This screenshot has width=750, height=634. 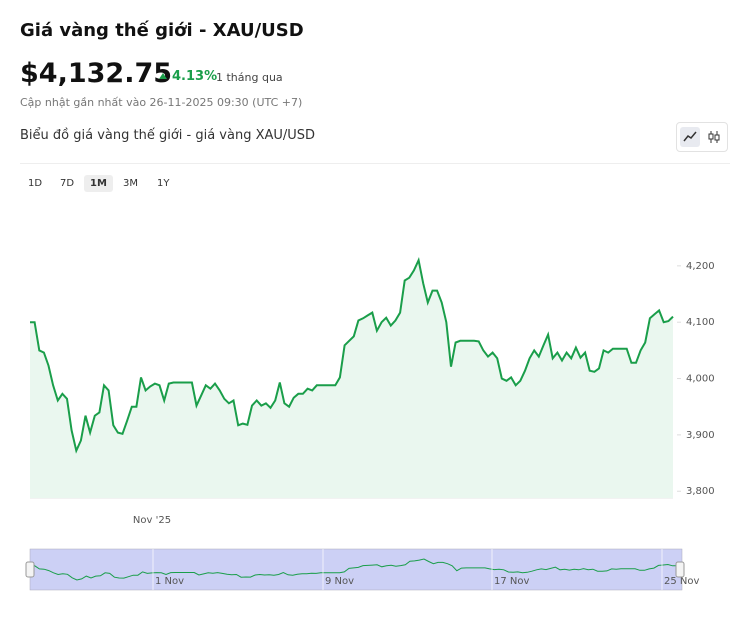 What do you see at coordinates (249, 77) in the screenshot?
I see `period: 1 tháng qua` at bounding box center [249, 77].